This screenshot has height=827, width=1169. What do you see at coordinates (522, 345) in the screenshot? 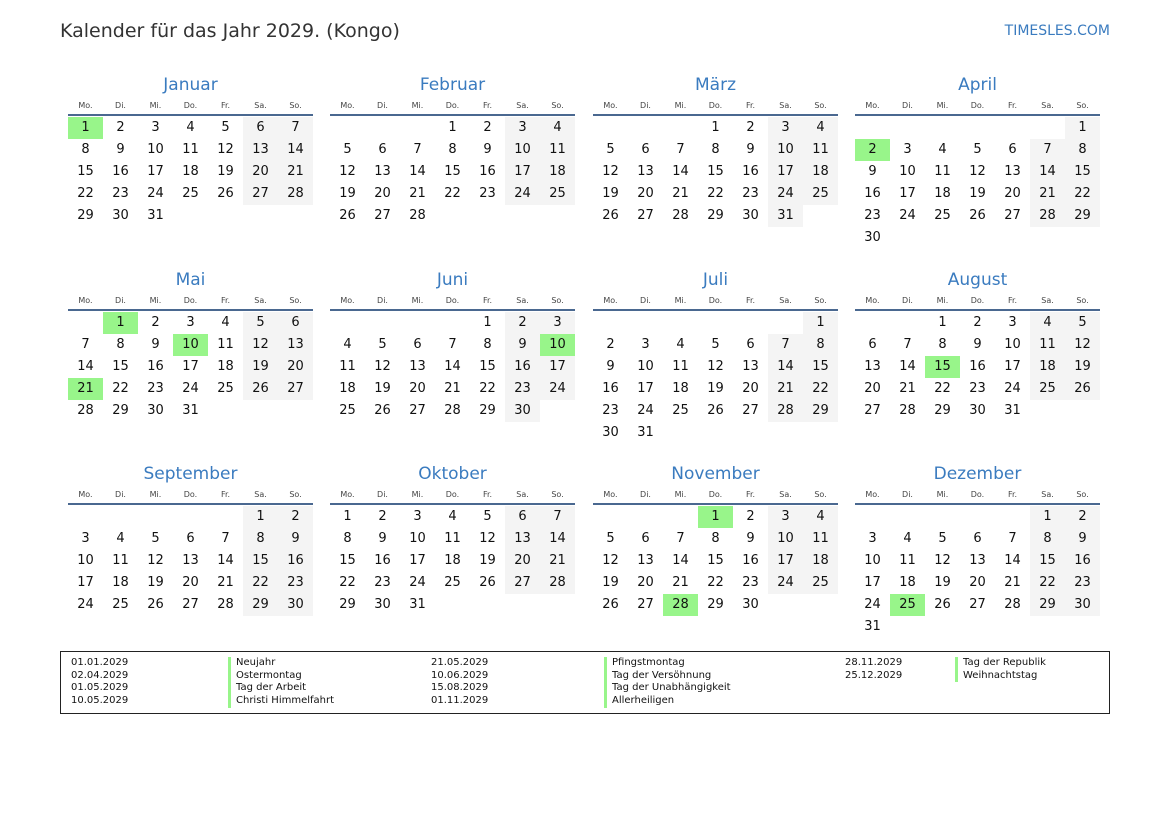
I see `day: 9` at bounding box center [522, 345].